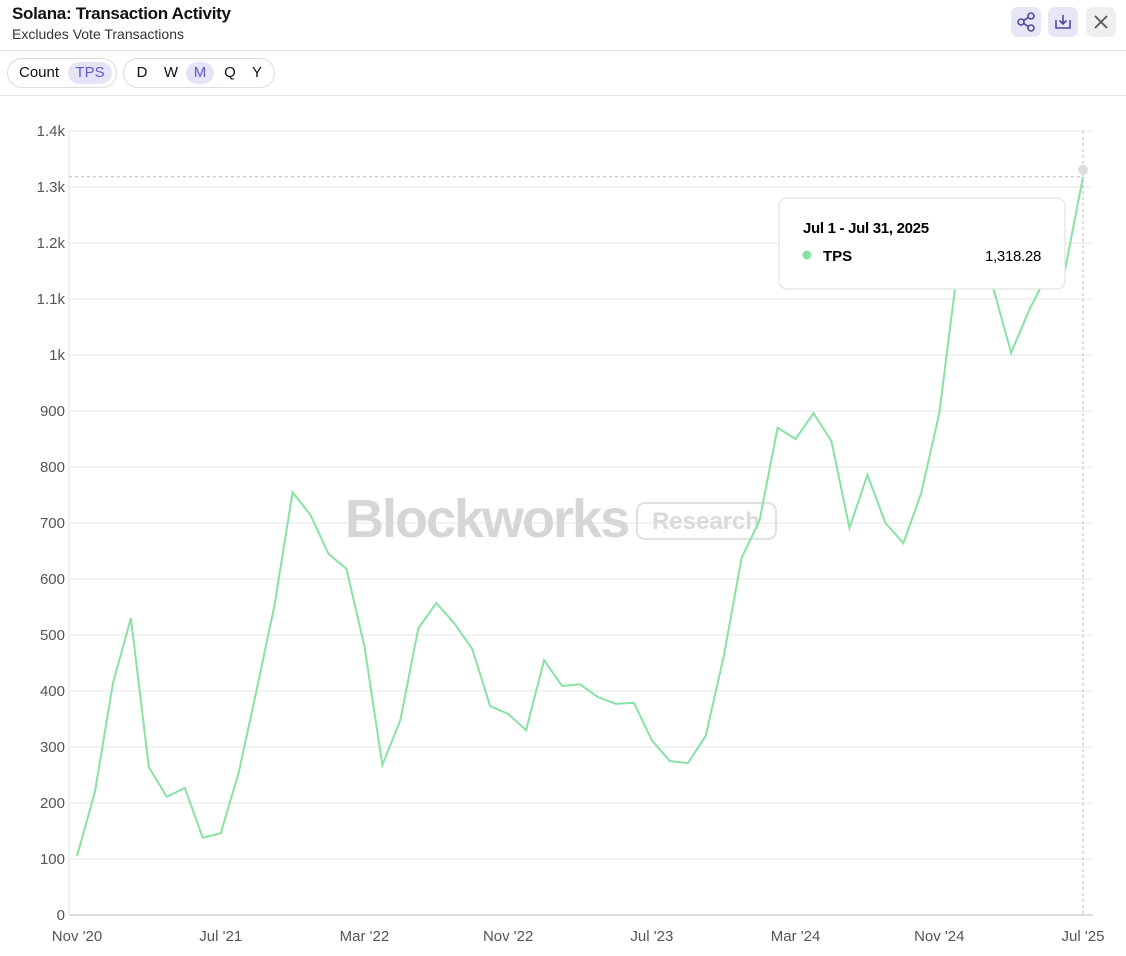 The image size is (1126, 956). I want to click on y-tick-label: 1.4k, so click(51, 131).